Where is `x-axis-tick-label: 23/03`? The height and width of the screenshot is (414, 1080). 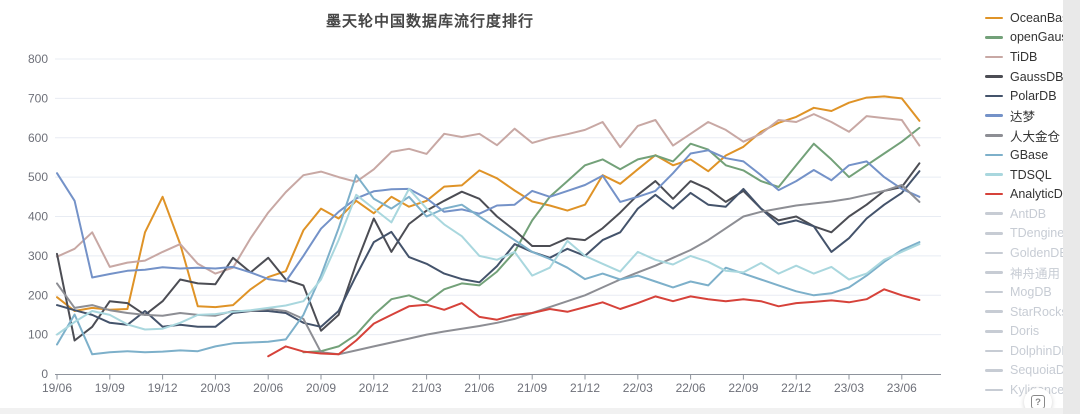 x-axis-tick-label: 23/03 is located at coordinates (849, 388).